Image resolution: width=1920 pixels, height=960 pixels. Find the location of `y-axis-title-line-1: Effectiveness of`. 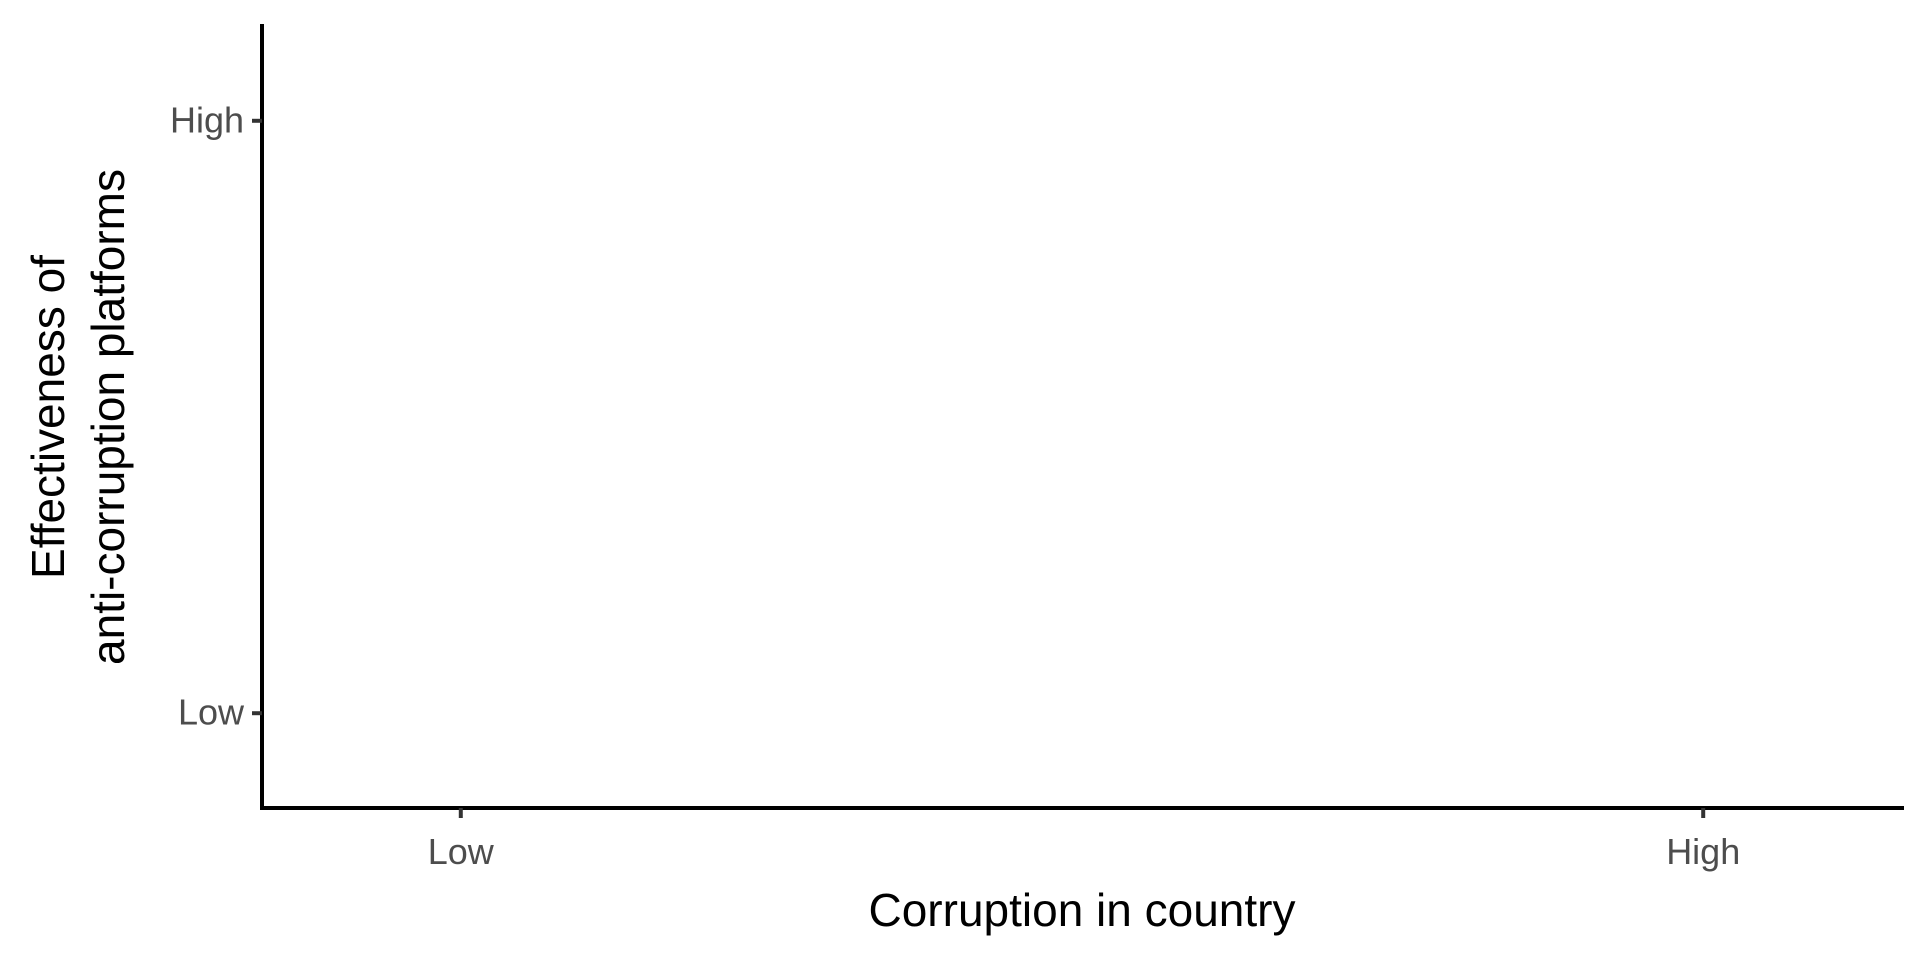

y-axis-title-line-1: Effectiveness of is located at coordinates (48, 417).